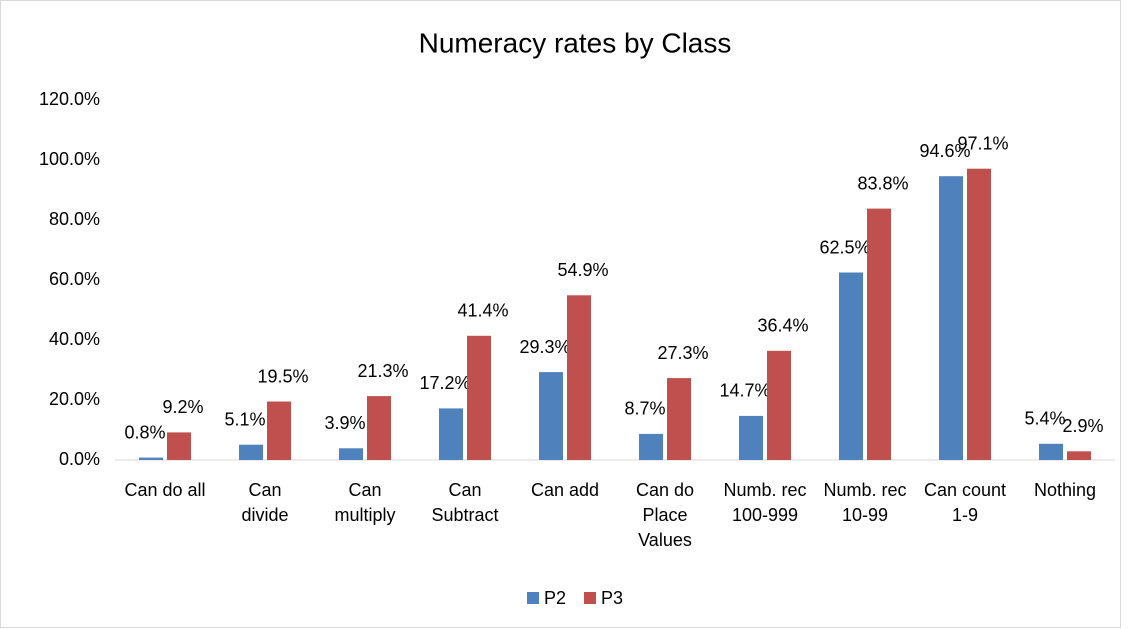 Image resolution: width=1128 pixels, height=629 pixels. I want to click on data-label: 83.8%, so click(882, 183).